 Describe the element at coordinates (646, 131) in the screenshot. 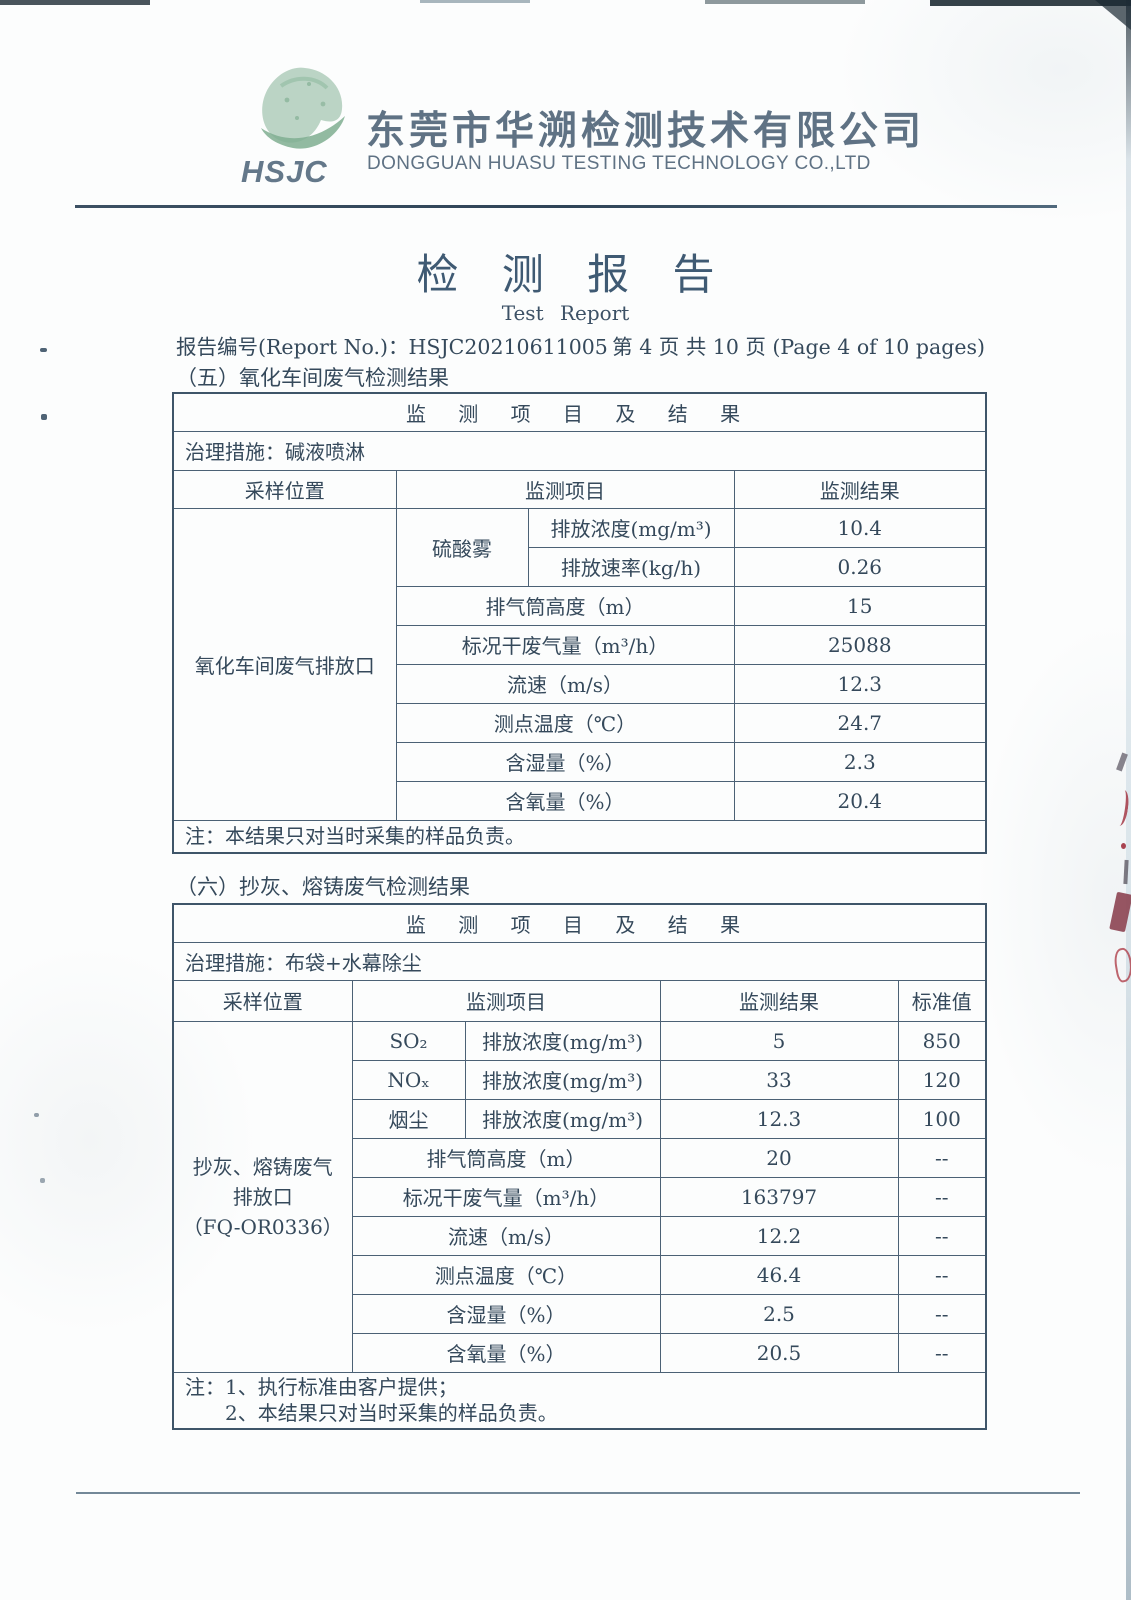

I see `company-name-cn: 东莞市华溯检测技术有限公司` at that location.